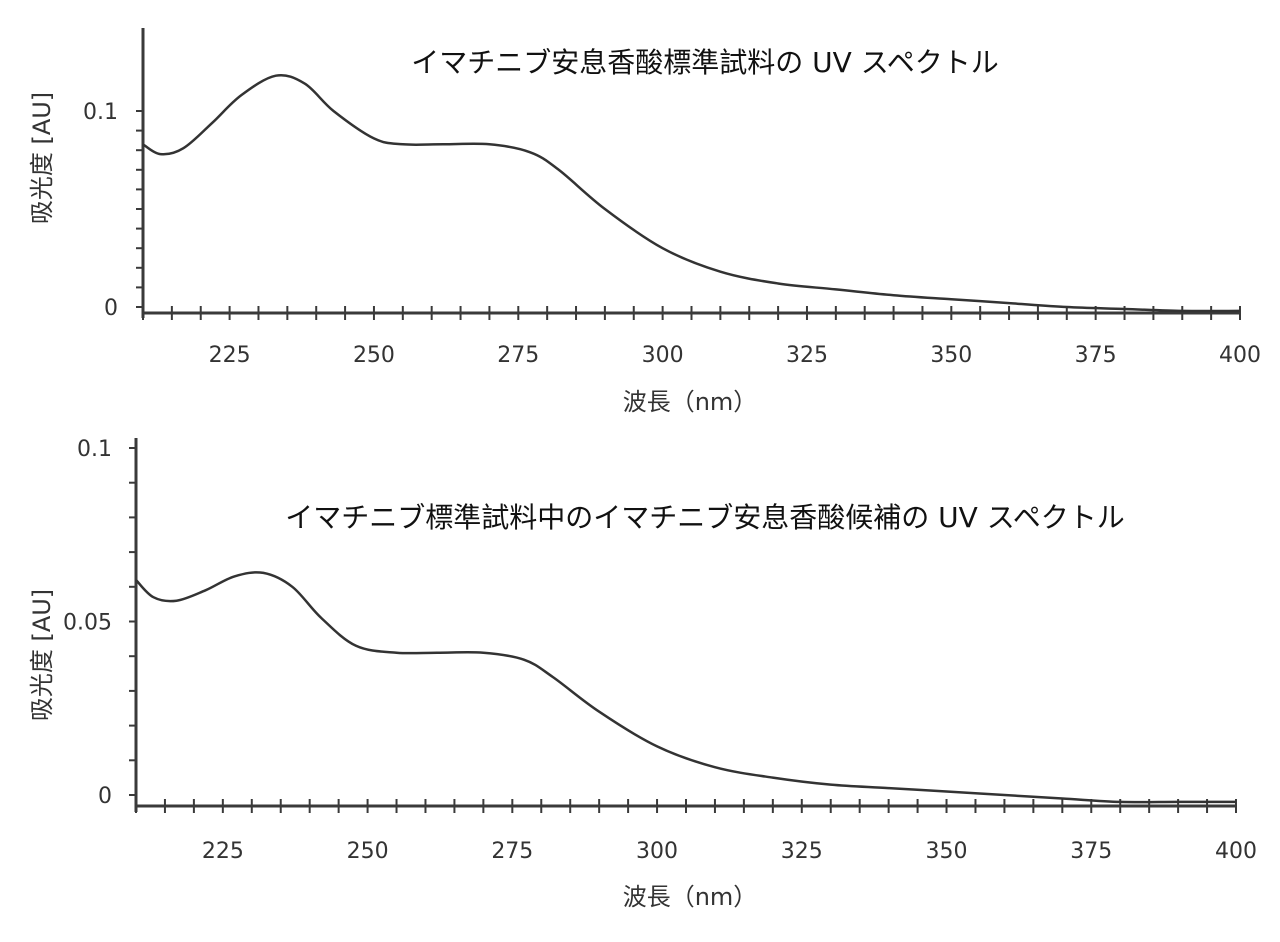 This screenshot has width=1280, height=942. I want to click on chart-title: イマチニブ標準試料中のイマチニブ安息香酸候補の UV スペクトル, so click(705, 517).